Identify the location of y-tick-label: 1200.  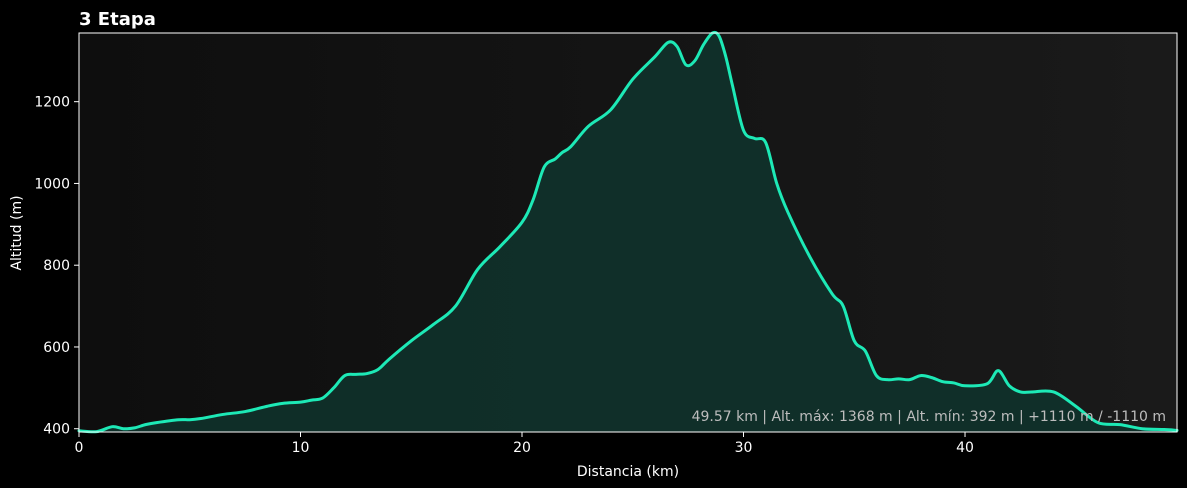
(52, 103).